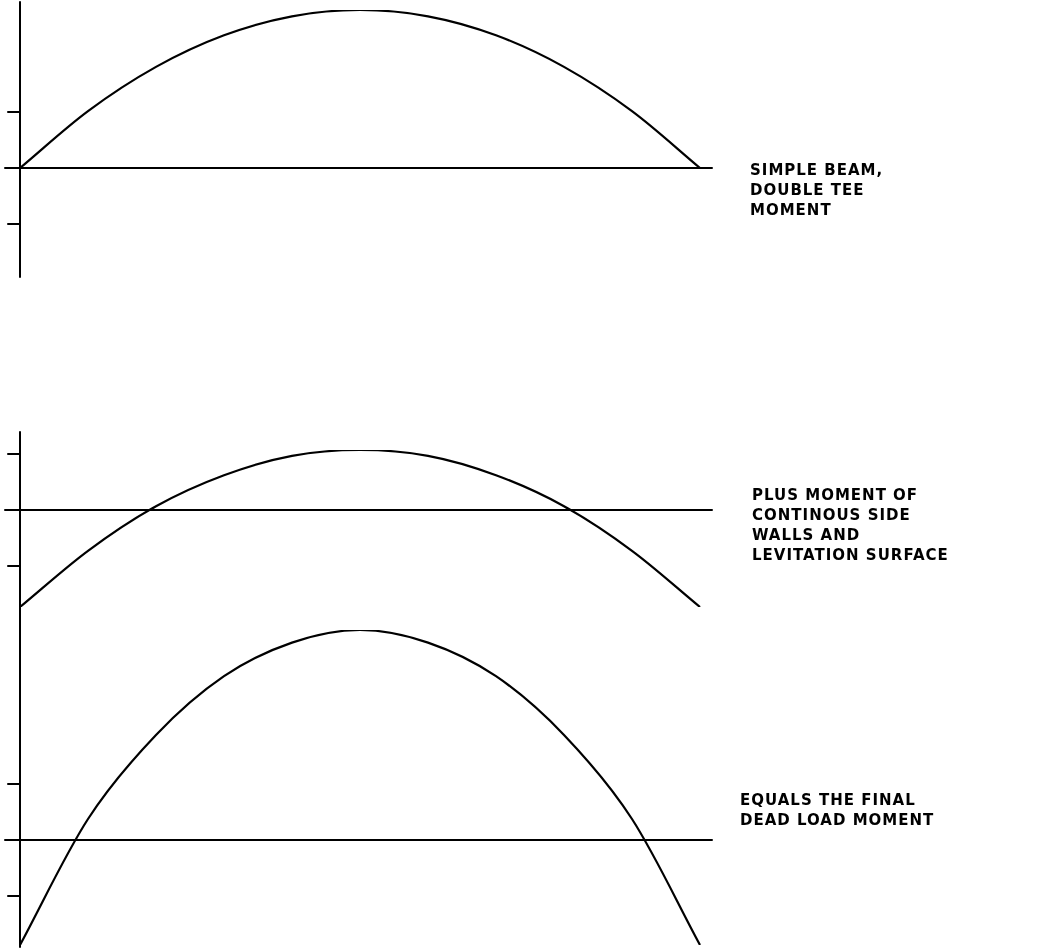 This screenshot has height=950, width=1048. Describe the element at coordinates (837, 810) in the screenshot. I see `text: EQUALS THE FINAL DEAD LOAD MOMENT` at that location.